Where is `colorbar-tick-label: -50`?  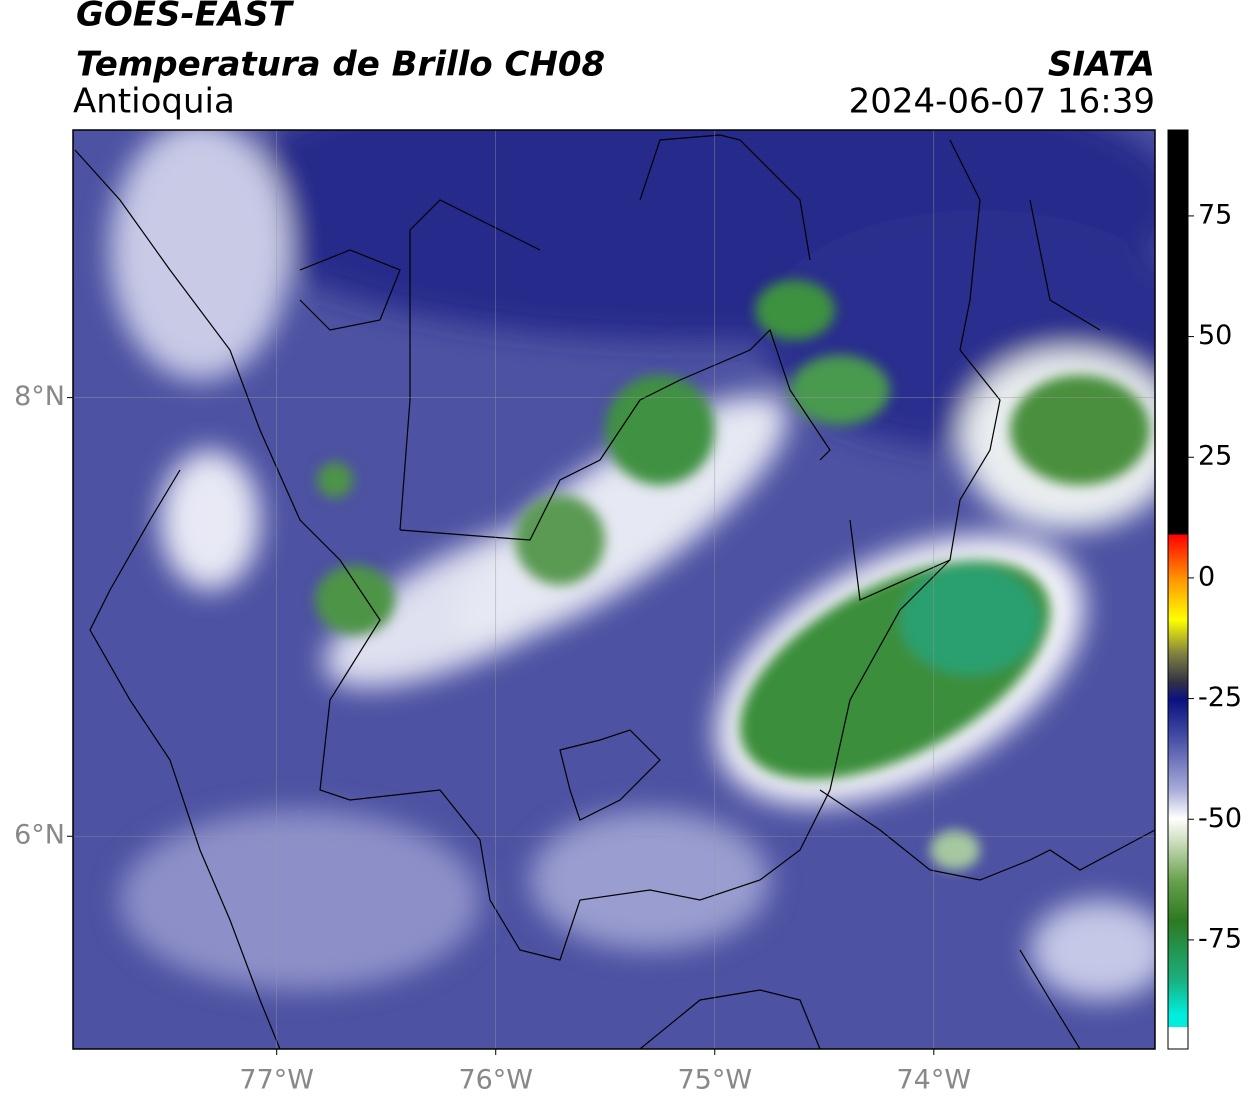 colorbar-tick-label: -50 is located at coordinates (1220, 818).